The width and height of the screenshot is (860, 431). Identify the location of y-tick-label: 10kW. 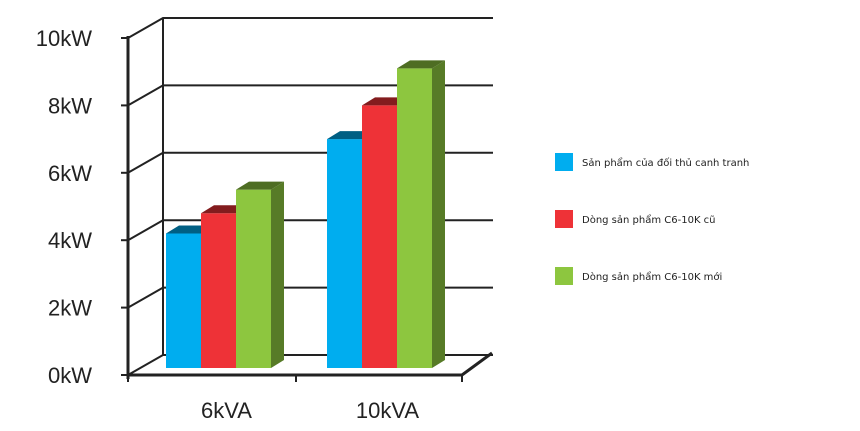
(64, 38).